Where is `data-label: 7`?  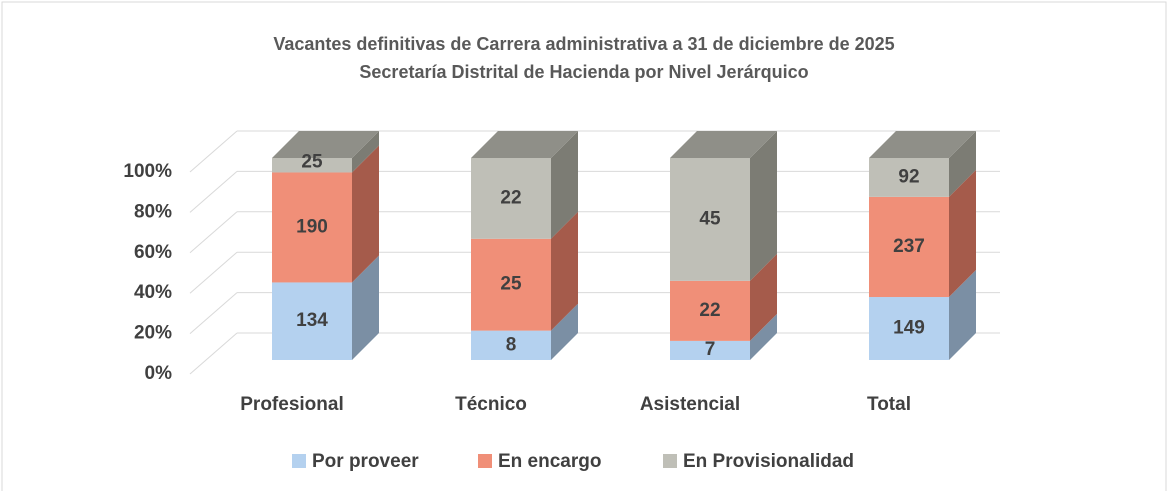
data-label: 7 is located at coordinates (710, 349).